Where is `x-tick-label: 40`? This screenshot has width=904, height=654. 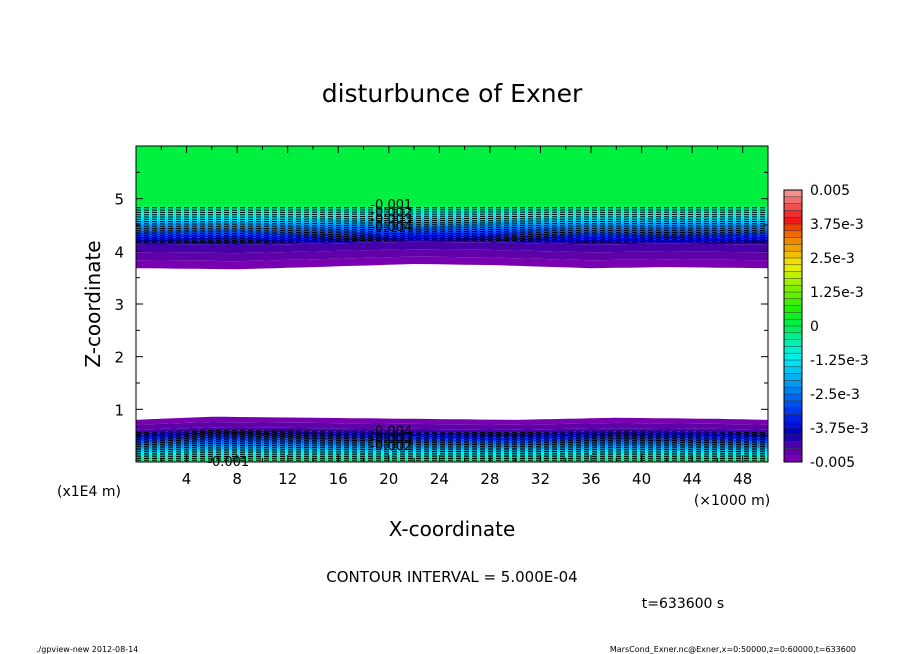 x-tick-label: 40 is located at coordinates (641, 479).